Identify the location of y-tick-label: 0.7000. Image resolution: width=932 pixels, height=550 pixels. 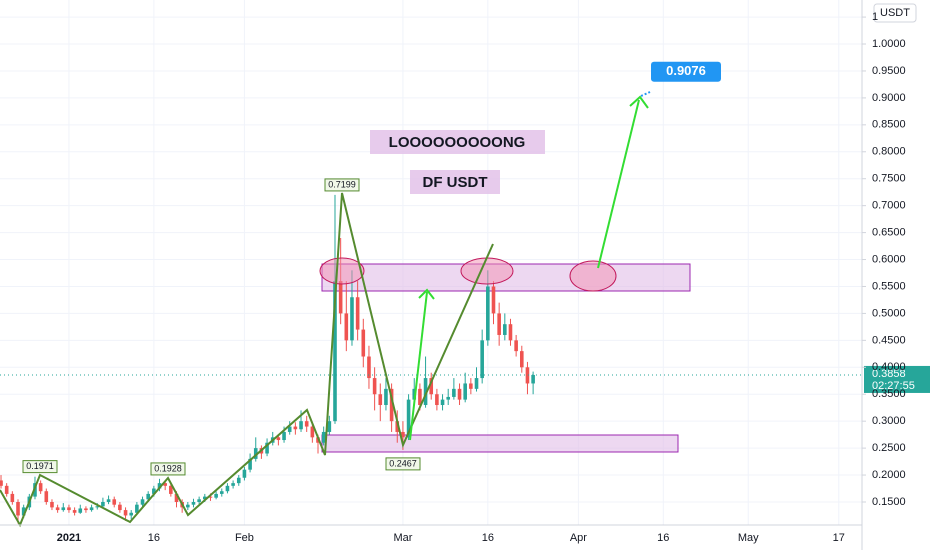
(889, 206).